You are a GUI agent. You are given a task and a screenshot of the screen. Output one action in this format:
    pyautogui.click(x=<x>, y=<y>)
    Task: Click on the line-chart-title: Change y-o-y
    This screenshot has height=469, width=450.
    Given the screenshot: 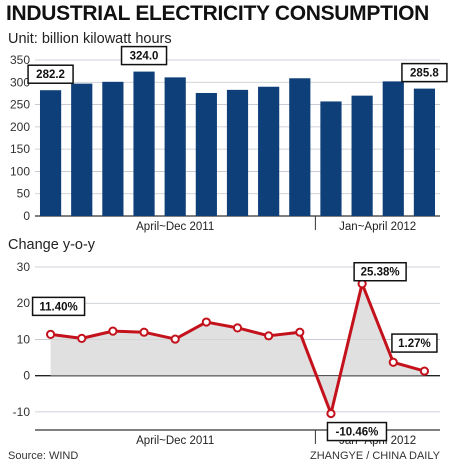 What is the action you would take?
    pyautogui.click(x=52, y=245)
    